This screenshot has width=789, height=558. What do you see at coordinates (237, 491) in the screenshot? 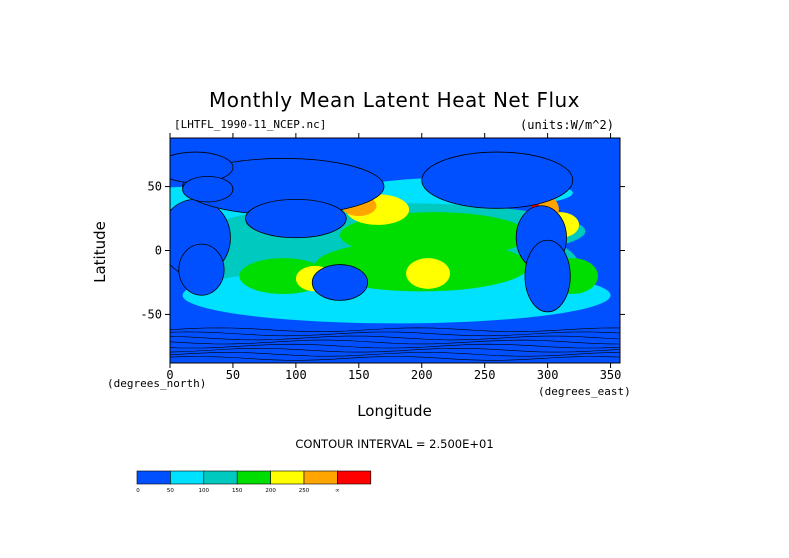
I see `colorbar-label: 150` at bounding box center [237, 491].